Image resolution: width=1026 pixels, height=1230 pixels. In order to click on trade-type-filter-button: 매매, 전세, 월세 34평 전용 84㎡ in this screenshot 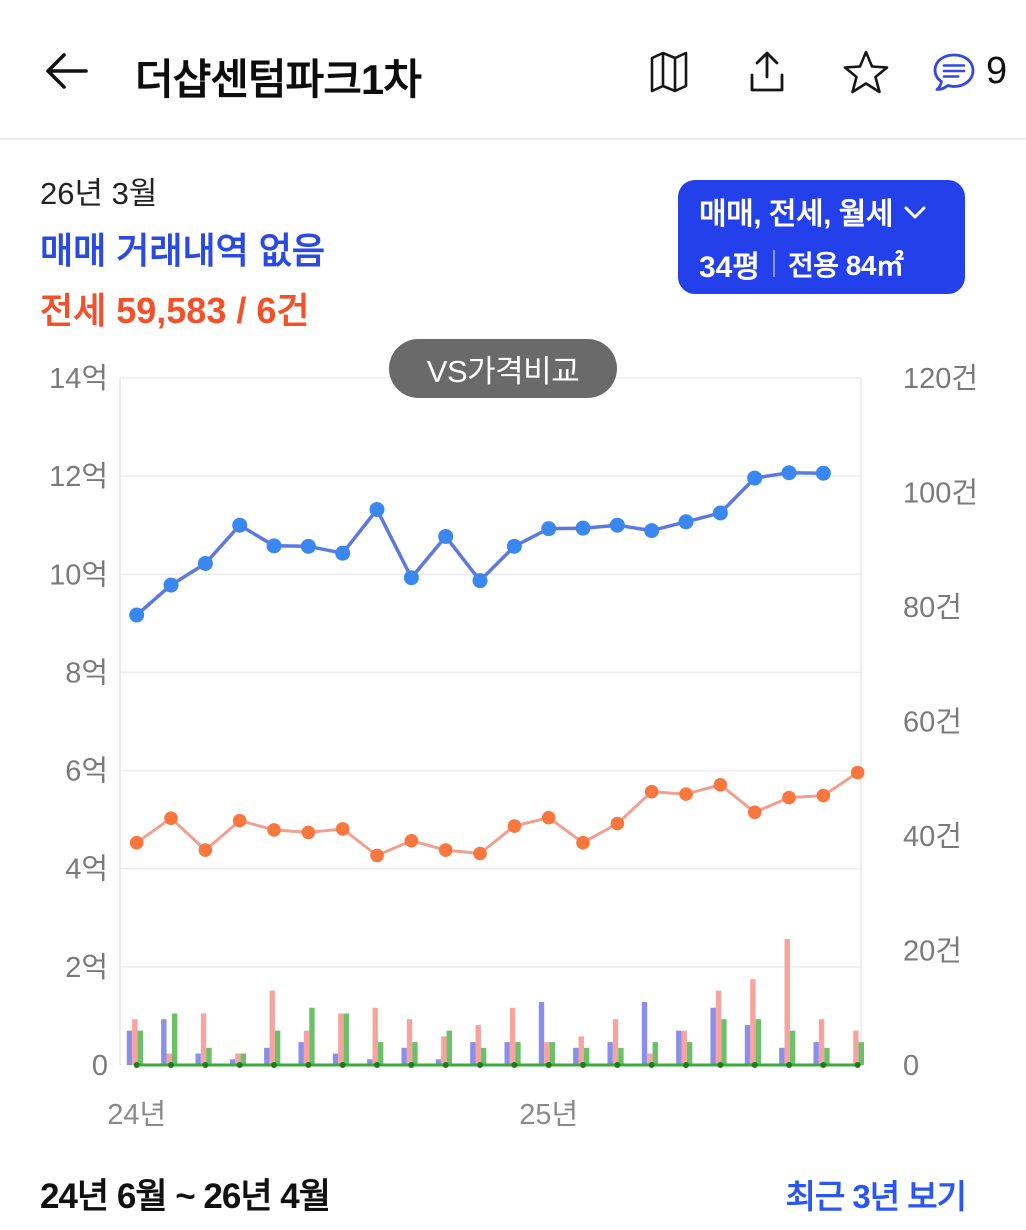, I will do `click(821, 237)`.